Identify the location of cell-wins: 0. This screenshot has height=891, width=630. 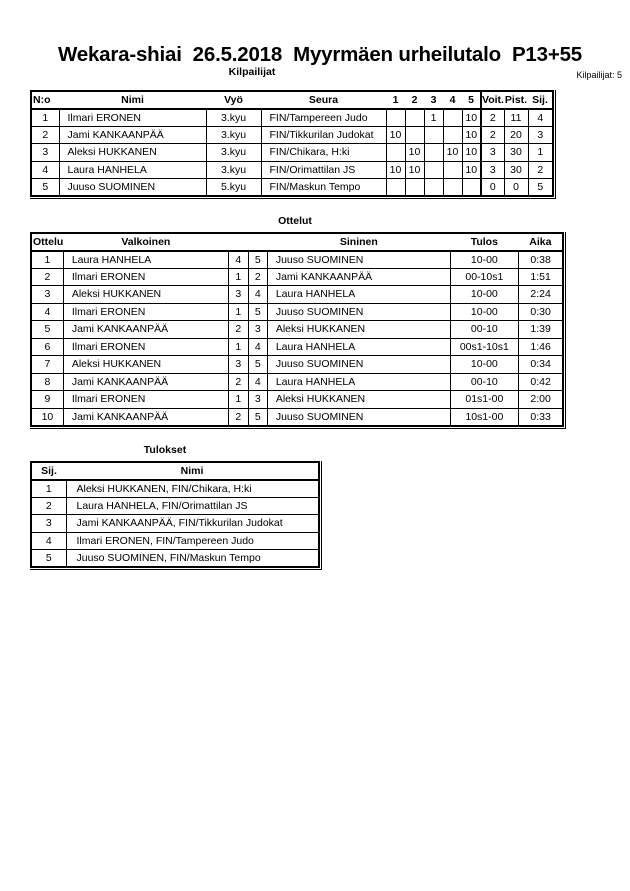
(492, 187).